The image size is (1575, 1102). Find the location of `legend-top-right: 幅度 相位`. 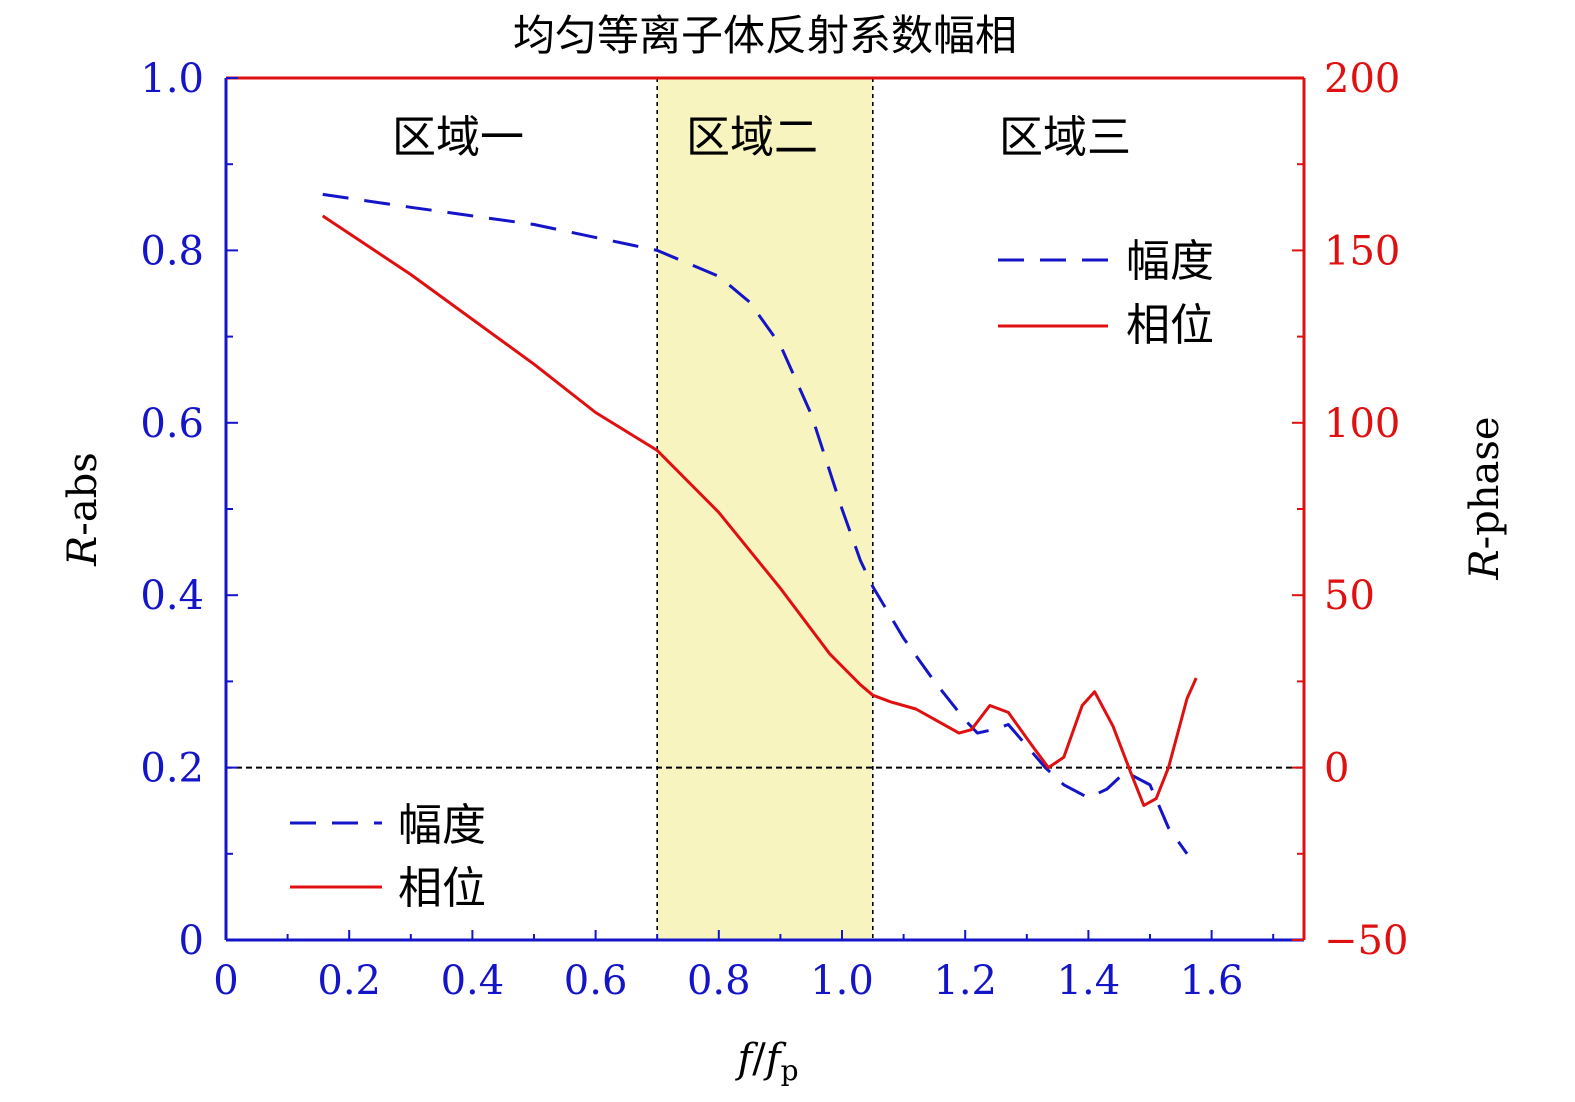

legend-top-right: 幅度 相位 is located at coordinates (1106, 293).